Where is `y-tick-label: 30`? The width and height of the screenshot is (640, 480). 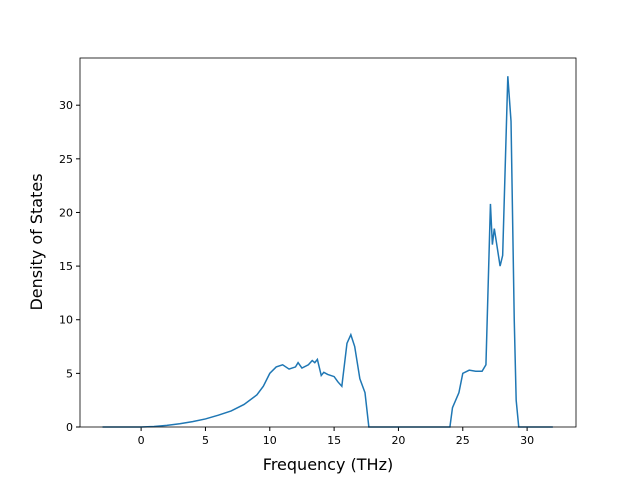 y-tick-label: 30 is located at coordinates (66, 105).